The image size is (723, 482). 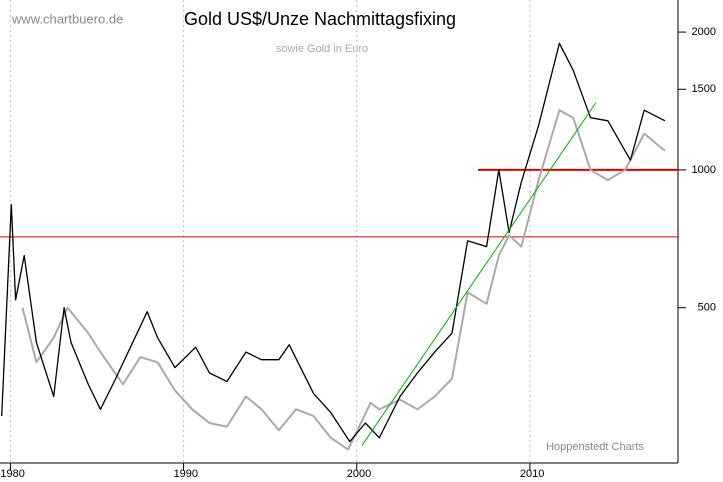 I want to click on x-tick-label: 2010, so click(x=532, y=474).